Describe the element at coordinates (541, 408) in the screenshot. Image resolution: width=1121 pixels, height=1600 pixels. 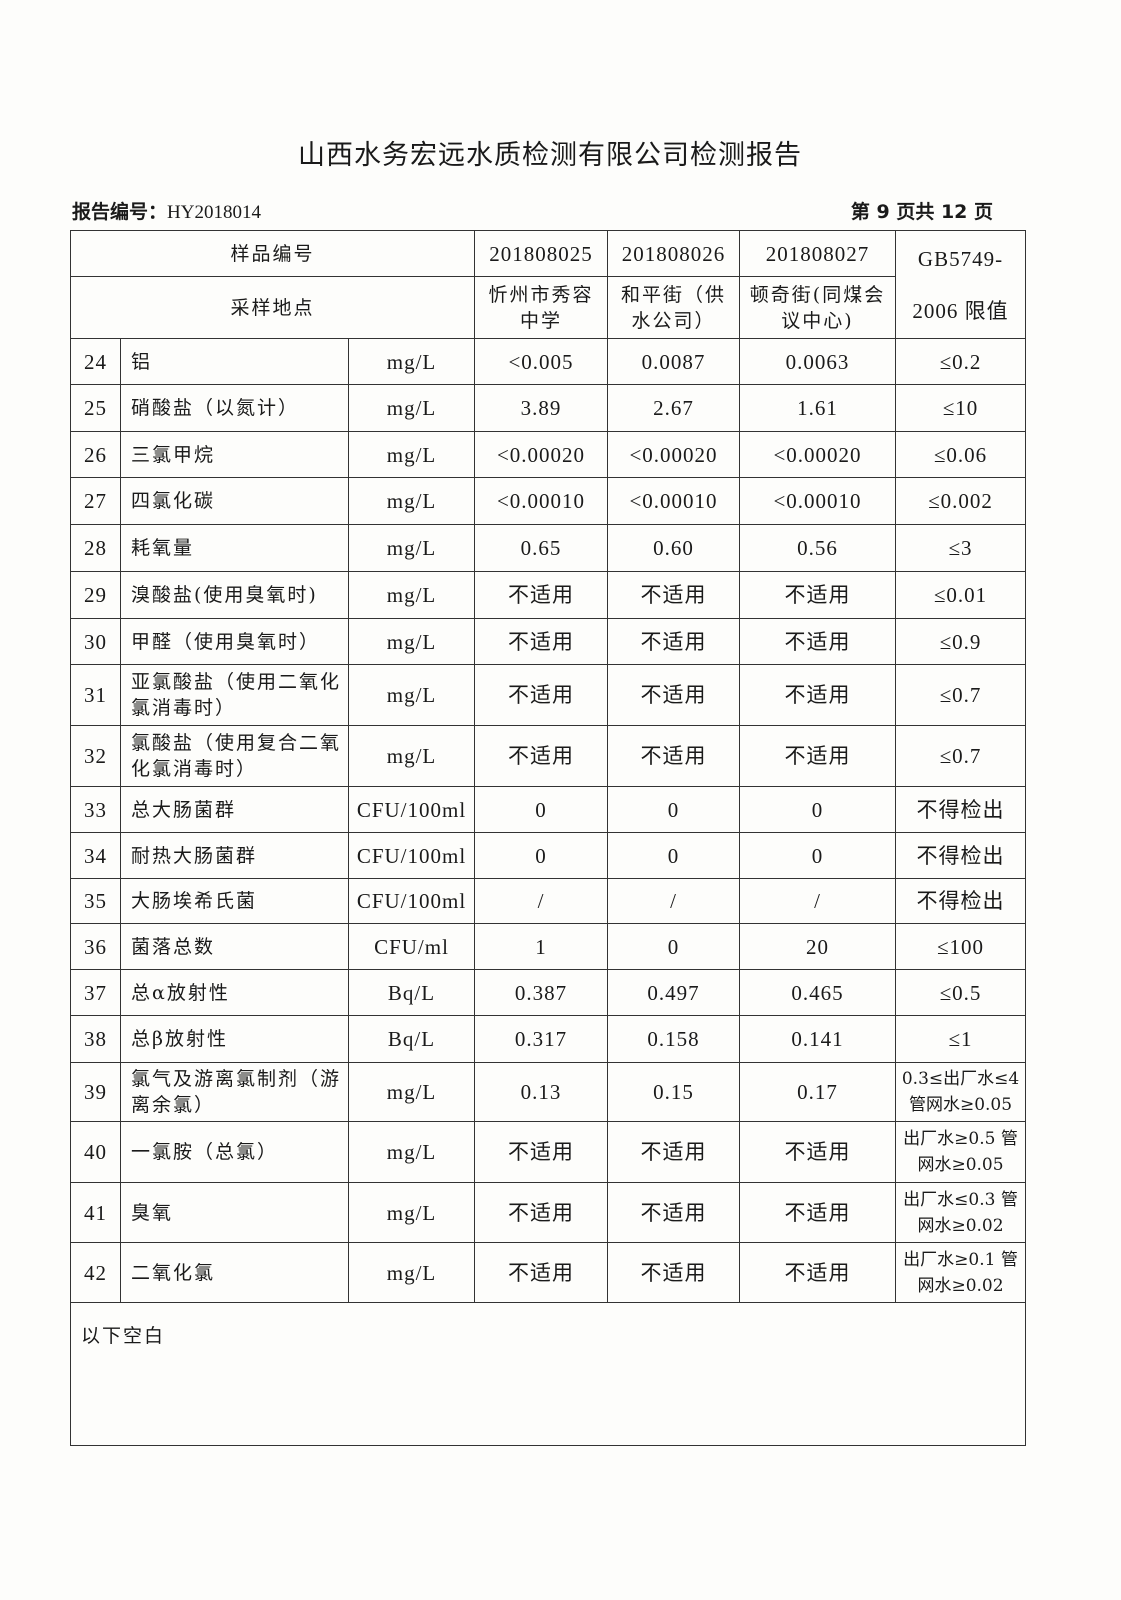
I see `sample-value: 3.89` at that location.